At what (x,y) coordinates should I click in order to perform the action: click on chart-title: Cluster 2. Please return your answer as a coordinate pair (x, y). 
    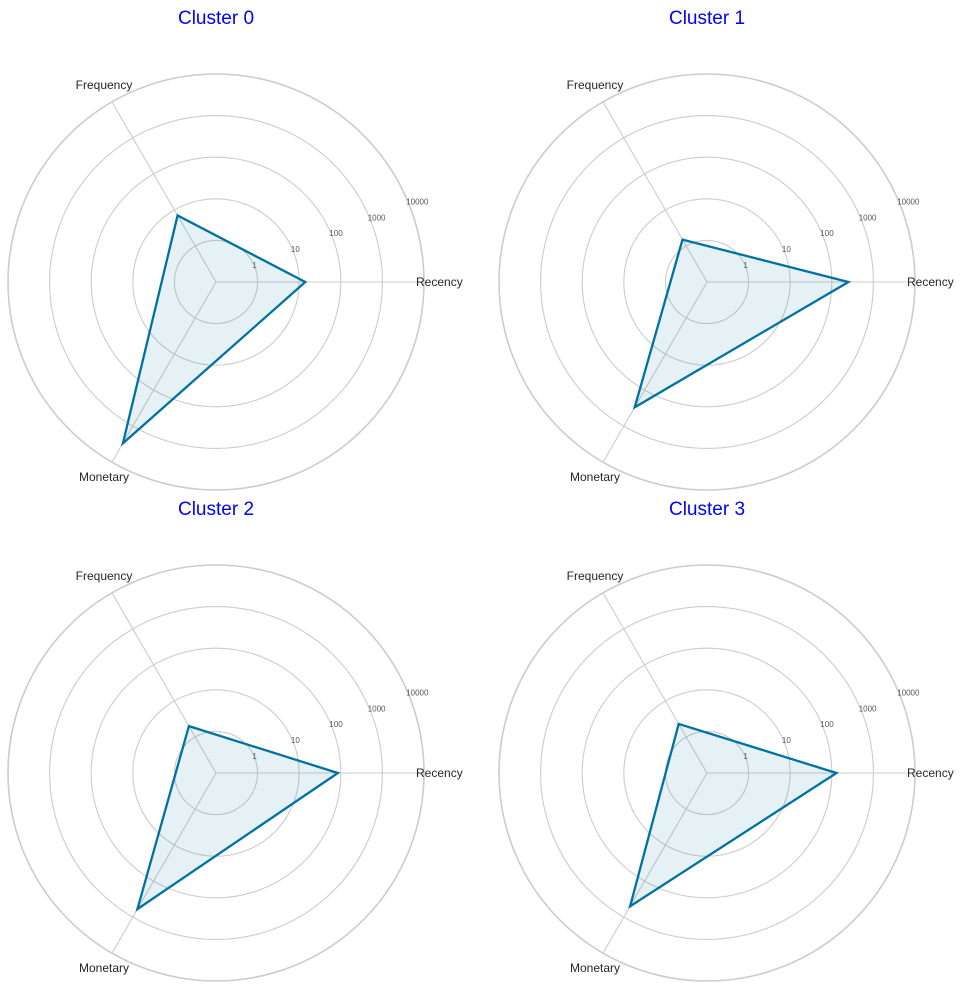
    Looking at the image, I should click on (216, 509).